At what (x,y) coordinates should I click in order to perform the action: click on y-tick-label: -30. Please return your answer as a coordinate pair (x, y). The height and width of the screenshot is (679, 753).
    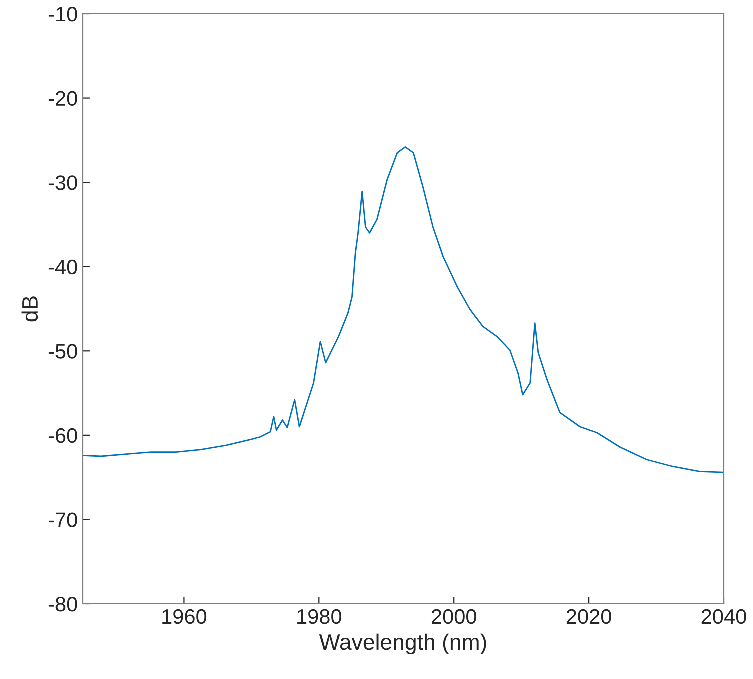
    Looking at the image, I should click on (63, 183).